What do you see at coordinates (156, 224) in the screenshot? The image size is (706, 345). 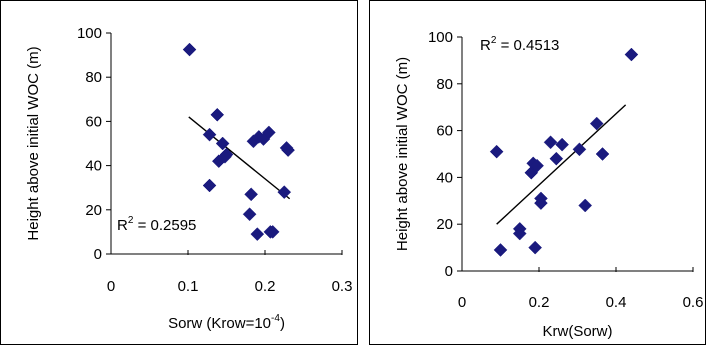 I see `r-squared-label: R2 = 0.2595` at bounding box center [156, 224].